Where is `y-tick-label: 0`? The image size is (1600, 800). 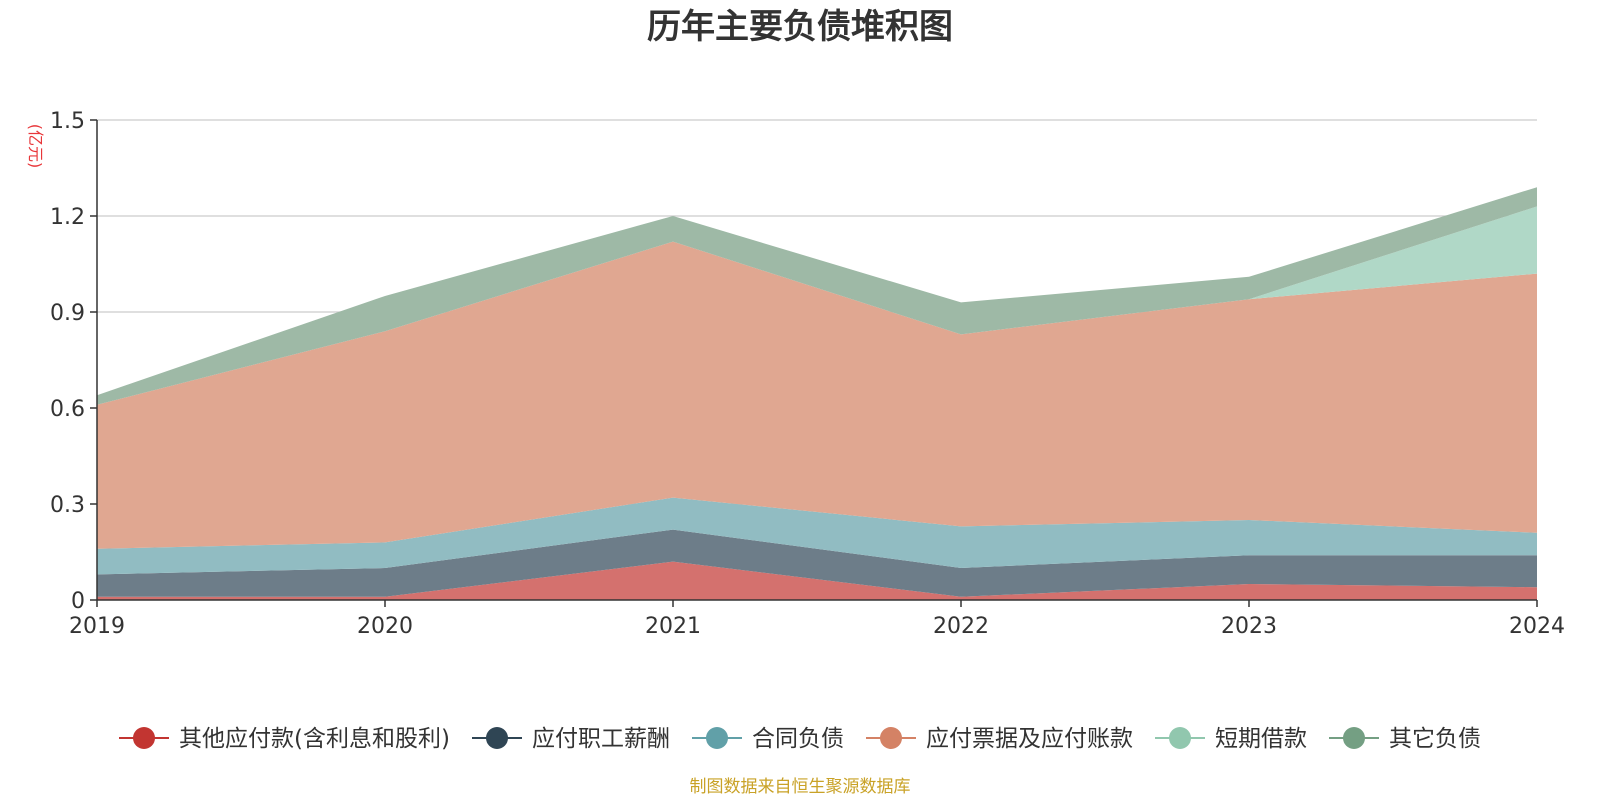
y-tick-label: 0 is located at coordinates (78, 601).